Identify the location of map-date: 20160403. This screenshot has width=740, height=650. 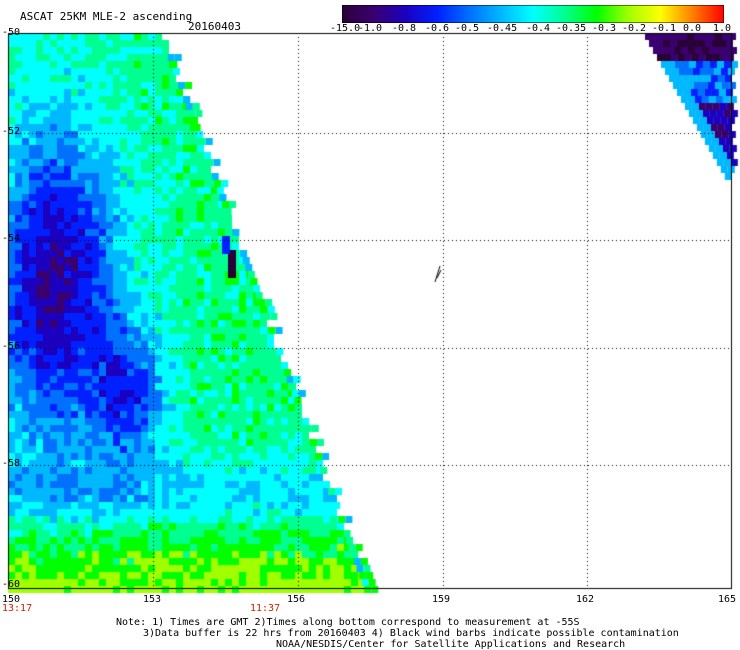
(214, 26).